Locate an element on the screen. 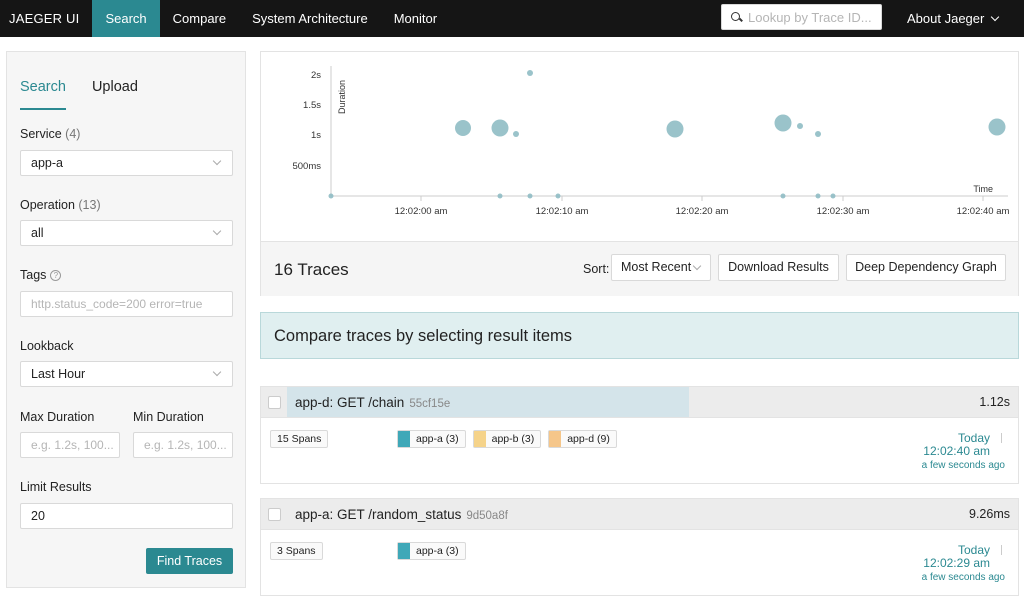 The image size is (1024, 602). sort-select: Most Recent is located at coordinates (661, 267).